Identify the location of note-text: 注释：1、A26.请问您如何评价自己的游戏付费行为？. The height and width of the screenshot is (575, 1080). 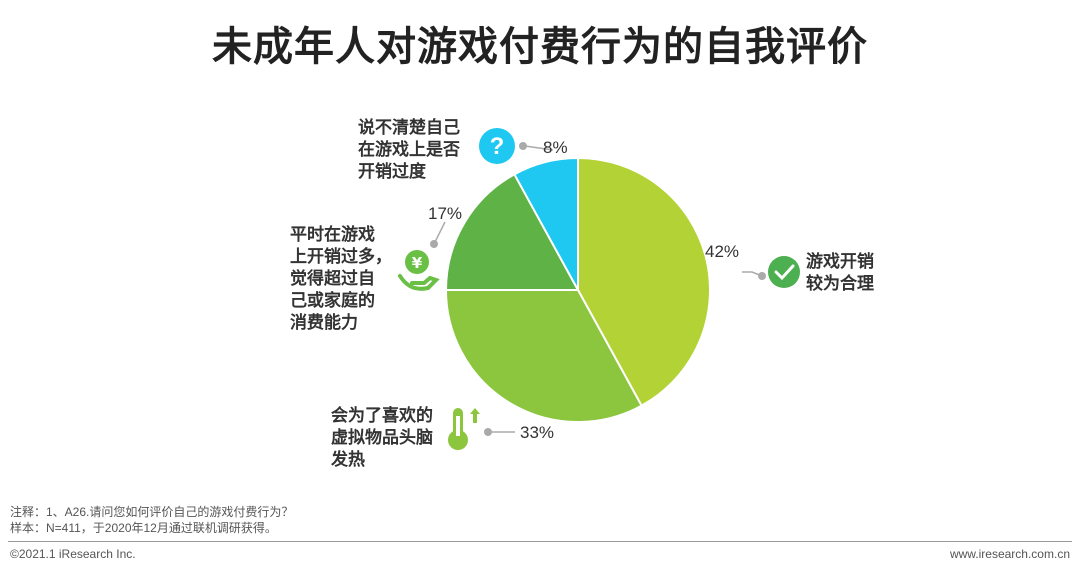
(152, 512).